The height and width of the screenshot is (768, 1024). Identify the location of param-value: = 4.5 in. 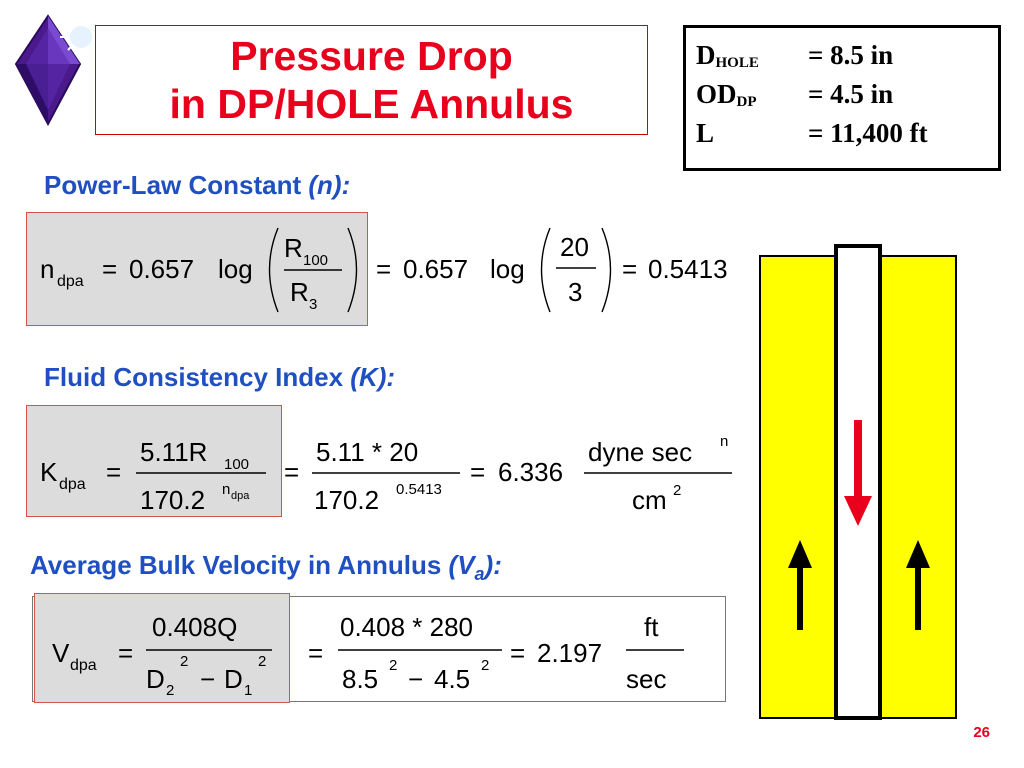
(851, 94).